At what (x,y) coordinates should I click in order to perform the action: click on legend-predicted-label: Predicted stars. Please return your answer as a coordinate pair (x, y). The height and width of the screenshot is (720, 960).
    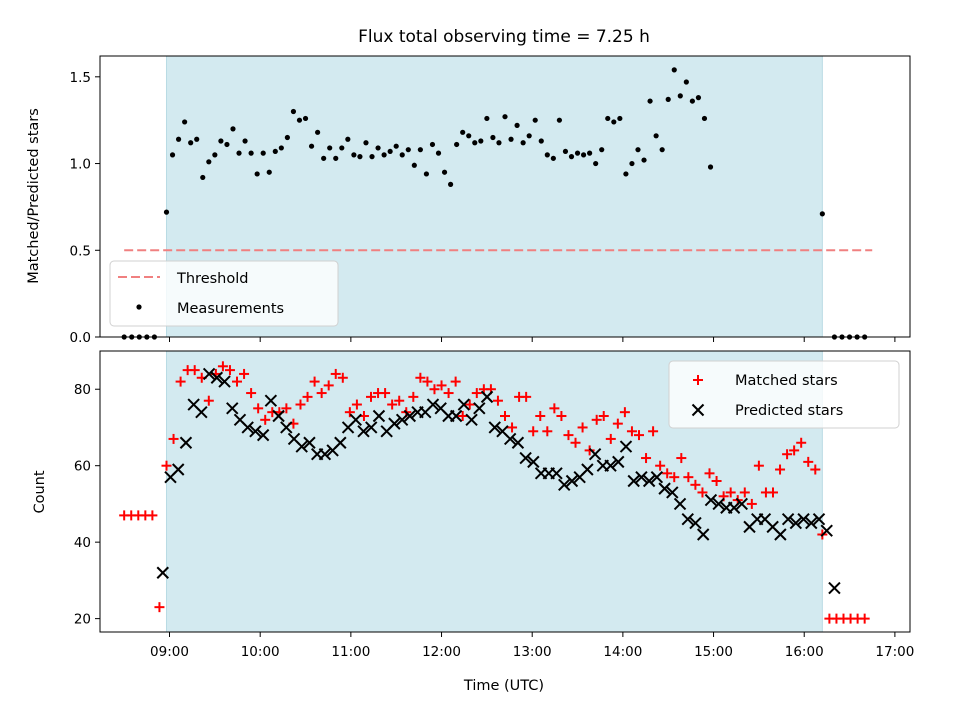
    Looking at the image, I should click on (789, 411).